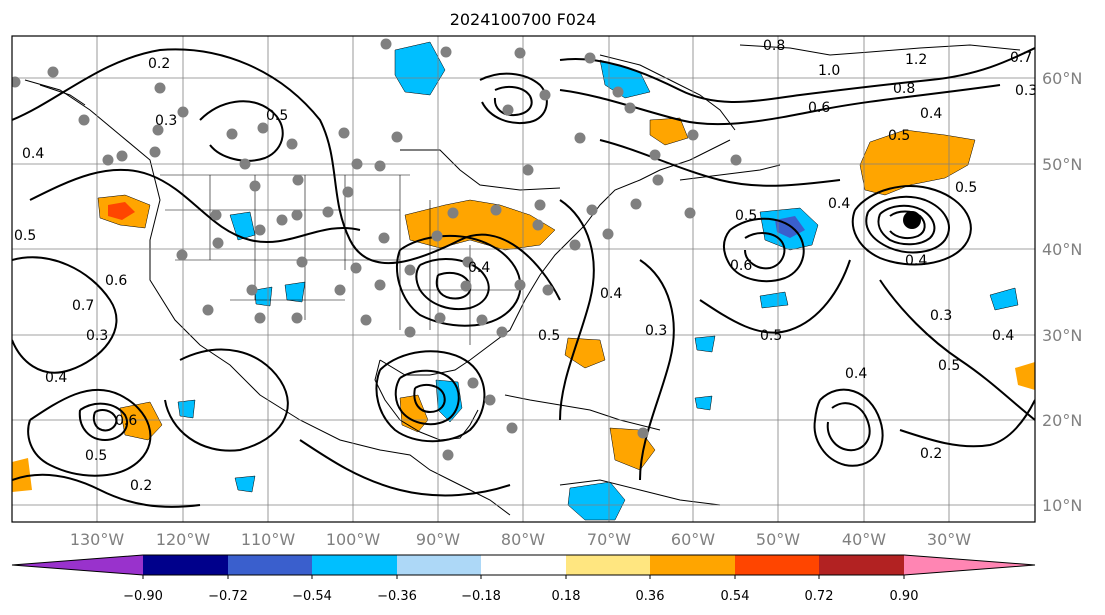  What do you see at coordinates (523, 19) in the screenshot?
I see `figure-title: 2024100700 F024` at bounding box center [523, 19].